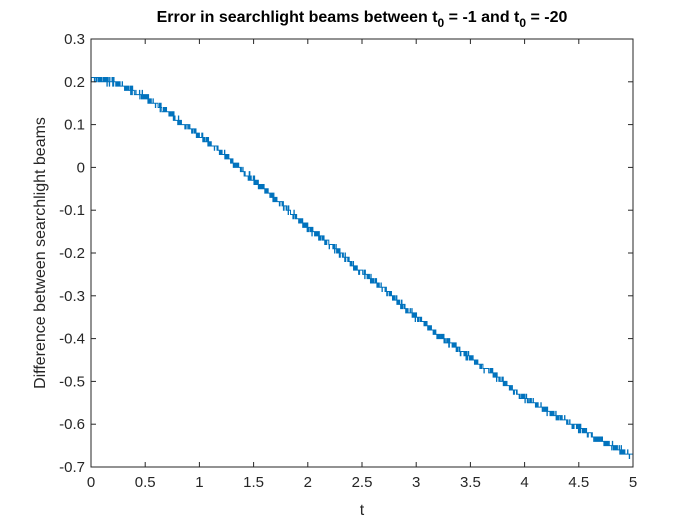  What do you see at coordinates (633, 482) in the screenshot?
I see `x-tick-label: 5` at bounding box center [633, 482].